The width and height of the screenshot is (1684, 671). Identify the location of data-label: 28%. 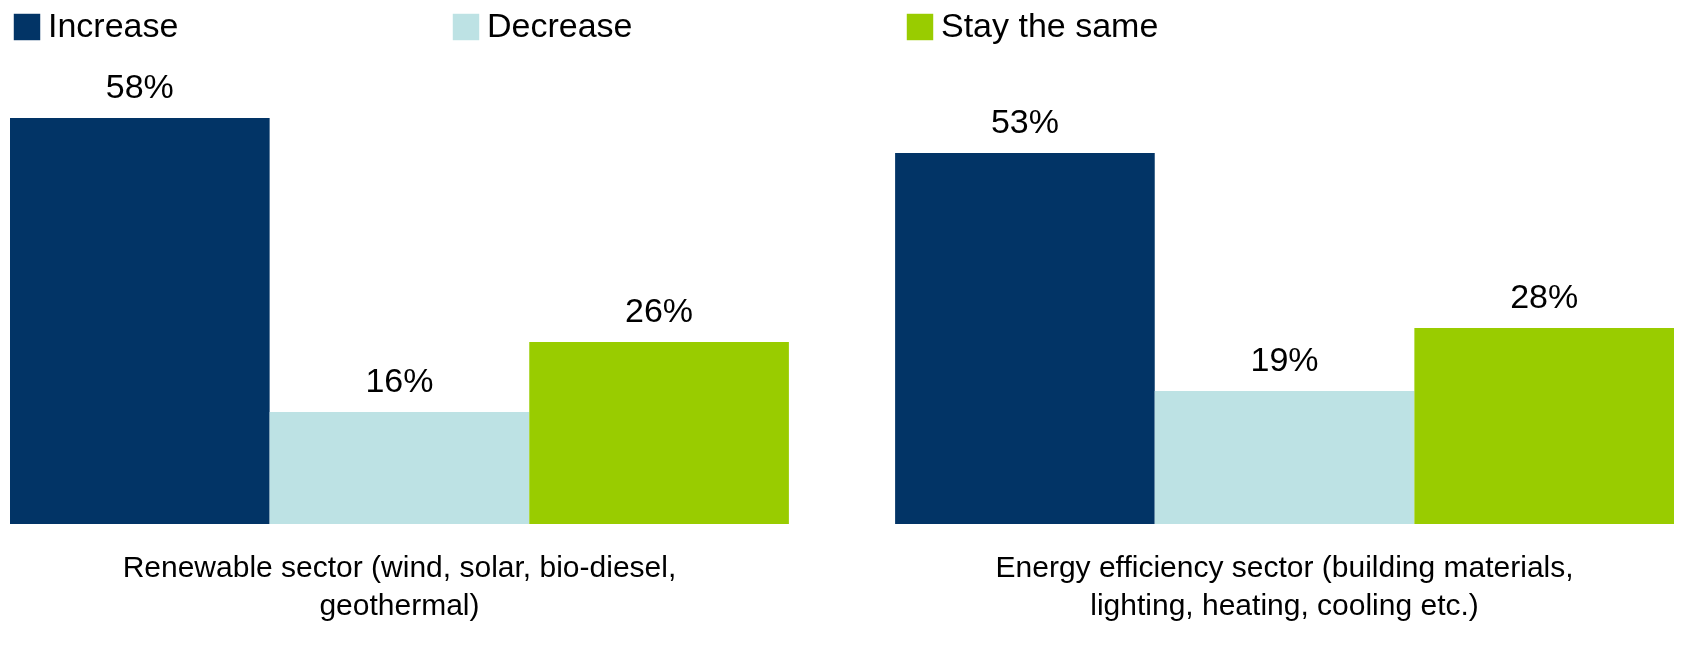
(1544, 296).